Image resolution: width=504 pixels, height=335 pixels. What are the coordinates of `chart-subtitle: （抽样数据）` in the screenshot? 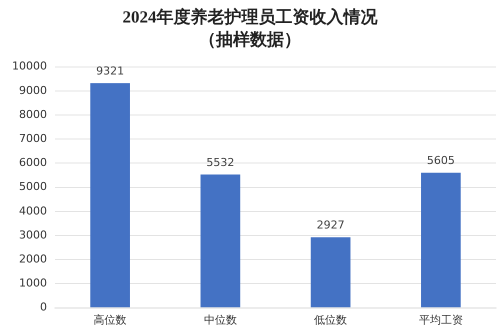 It's located at (250, 39).